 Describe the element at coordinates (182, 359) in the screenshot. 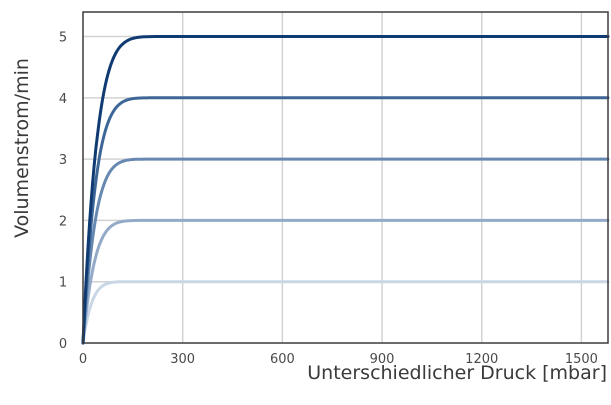

I see `x-tick-label: 300` at that location.